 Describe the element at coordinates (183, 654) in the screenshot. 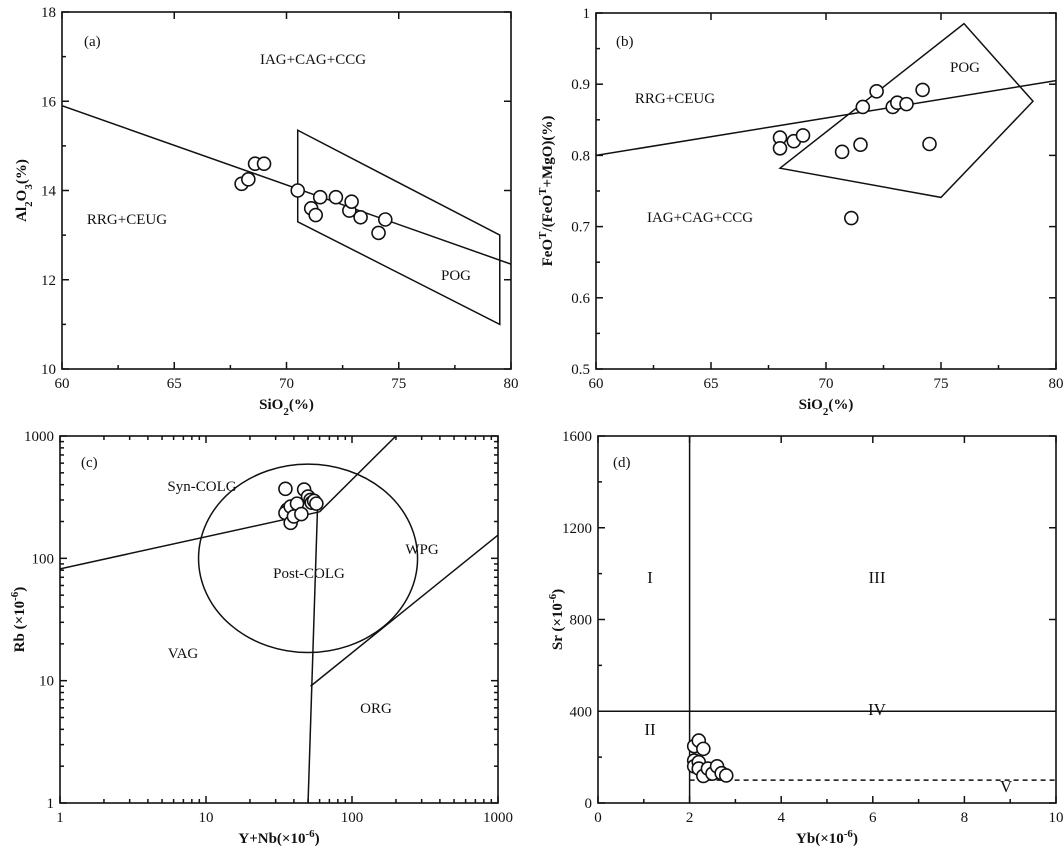

I see `region-label: VAG` at that location.